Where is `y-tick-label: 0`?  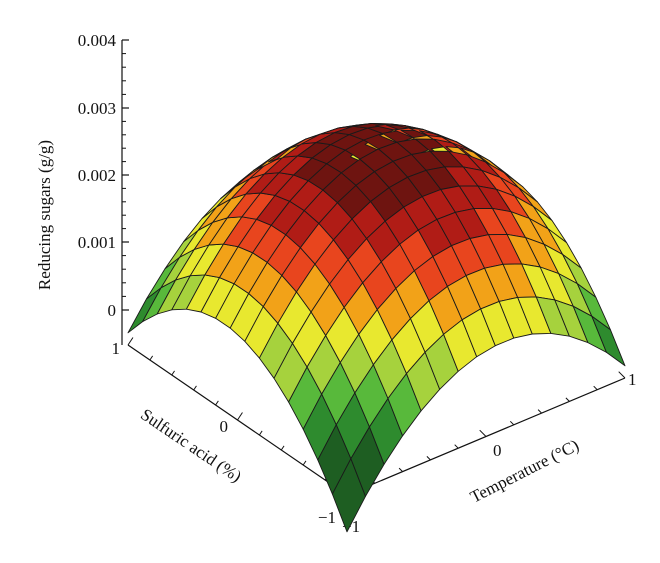
y-tick-label: 0 is located at coordinates (224, 426).